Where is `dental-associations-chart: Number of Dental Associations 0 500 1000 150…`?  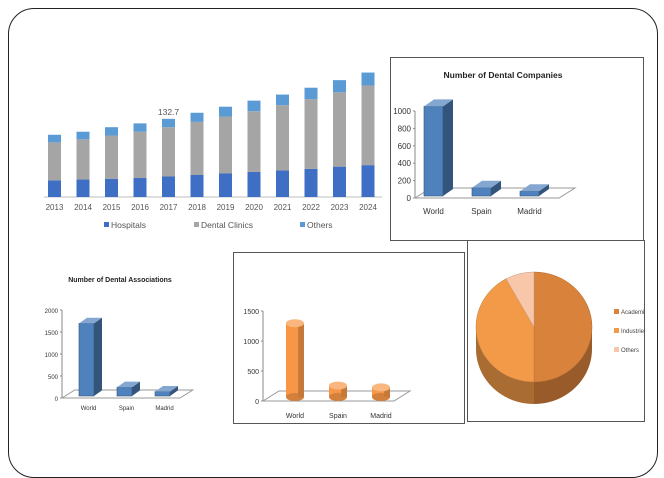 dental-associations-chart: Number of Dental Associations 0 500 1000 150… is located at coordinates (120, 344).